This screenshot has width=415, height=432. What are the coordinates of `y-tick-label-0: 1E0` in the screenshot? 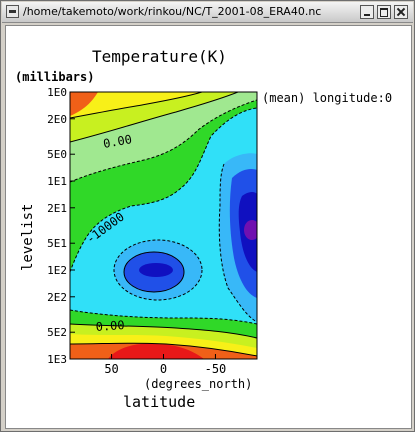 It's located at (57, 92).